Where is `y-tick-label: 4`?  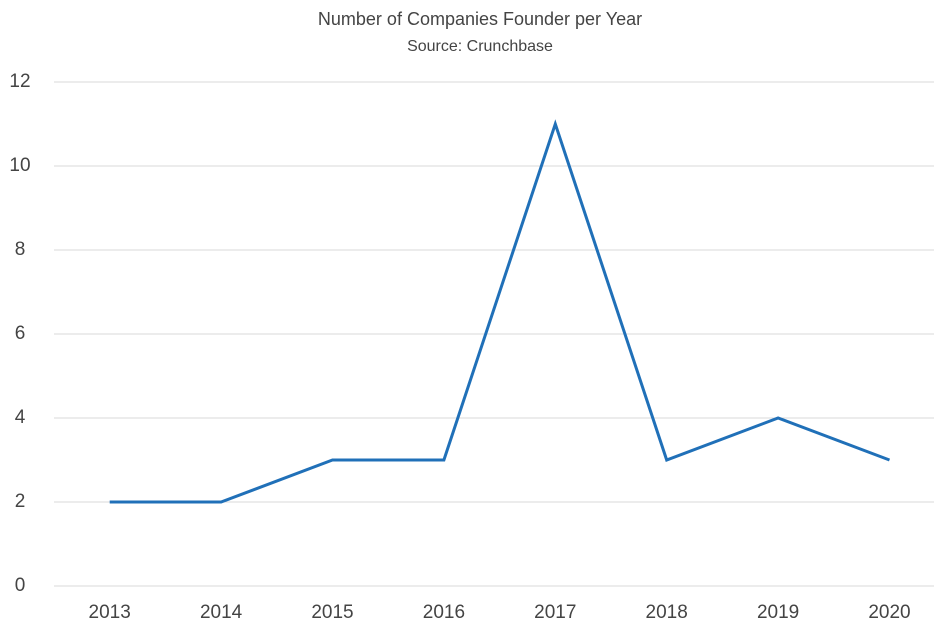 y-tick-label: 4 is located at coordinates (20, 417).